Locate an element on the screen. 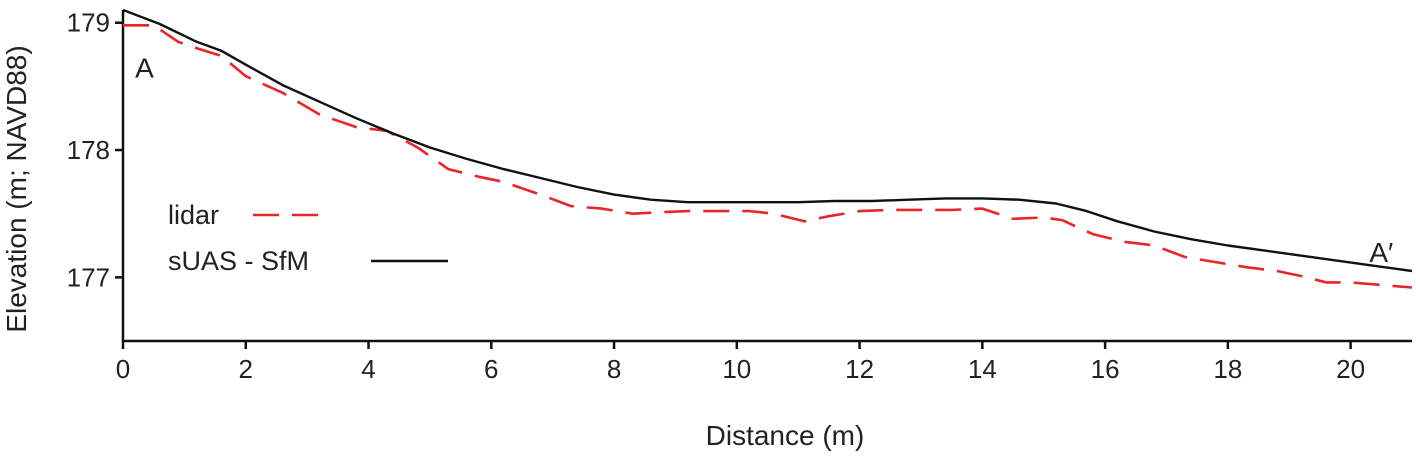 The width and height of the screenshot is (1416, 458). y-ticks: 177 178 179 is located at coordinates (95, 150).